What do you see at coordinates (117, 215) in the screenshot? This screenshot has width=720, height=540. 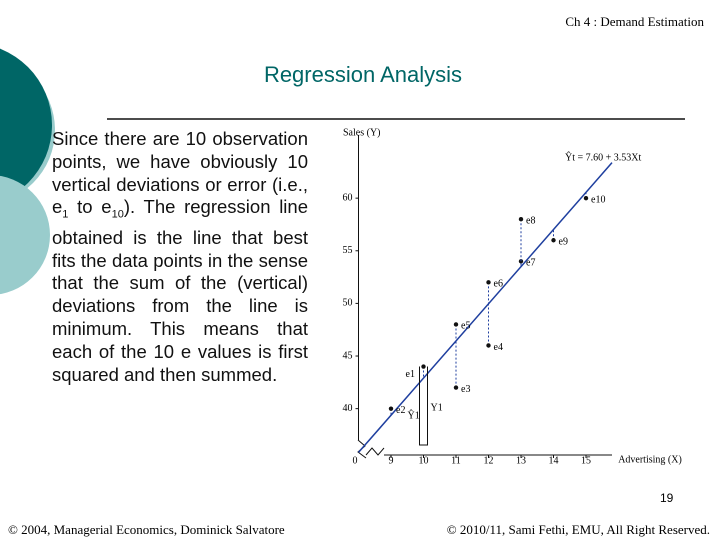 I see `subscript: 10` at bounding box center [117, 215].